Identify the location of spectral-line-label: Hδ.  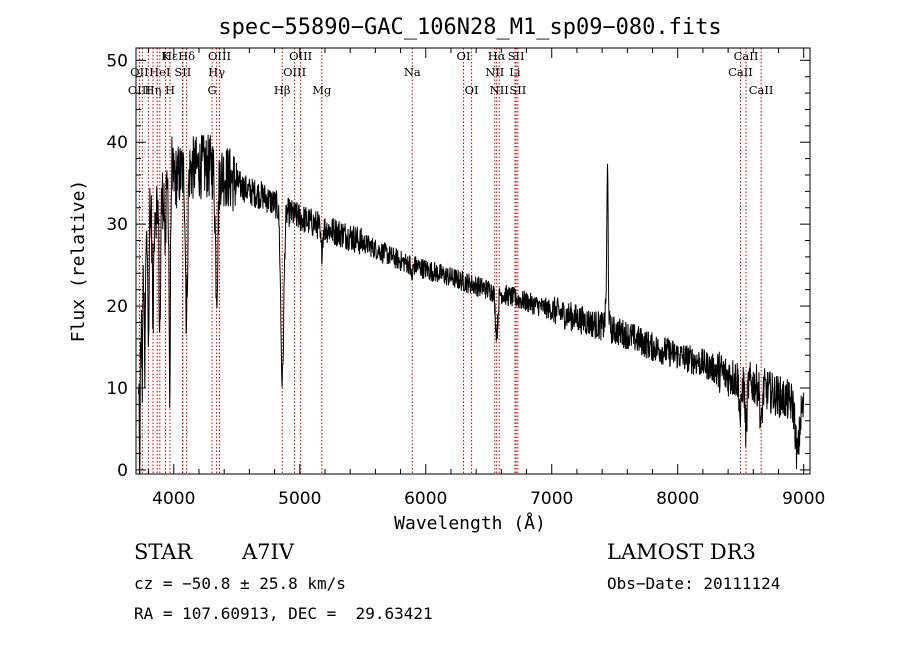
(186, 56).